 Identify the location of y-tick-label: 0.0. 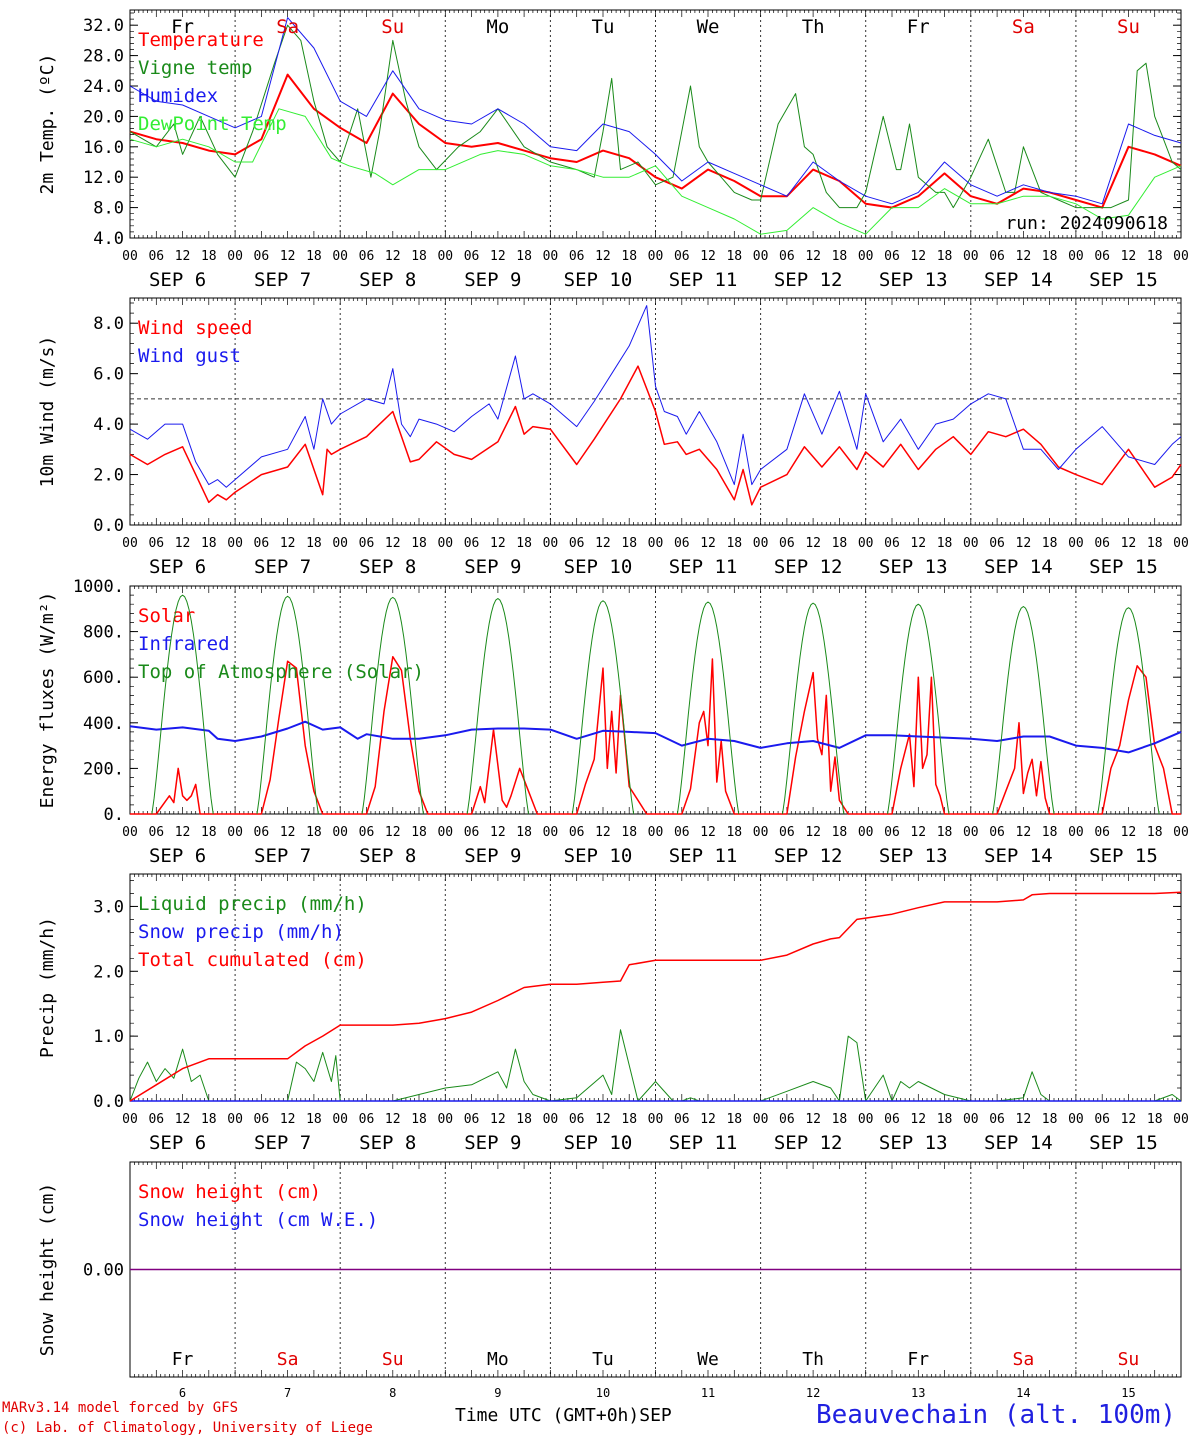
(108, 1102).